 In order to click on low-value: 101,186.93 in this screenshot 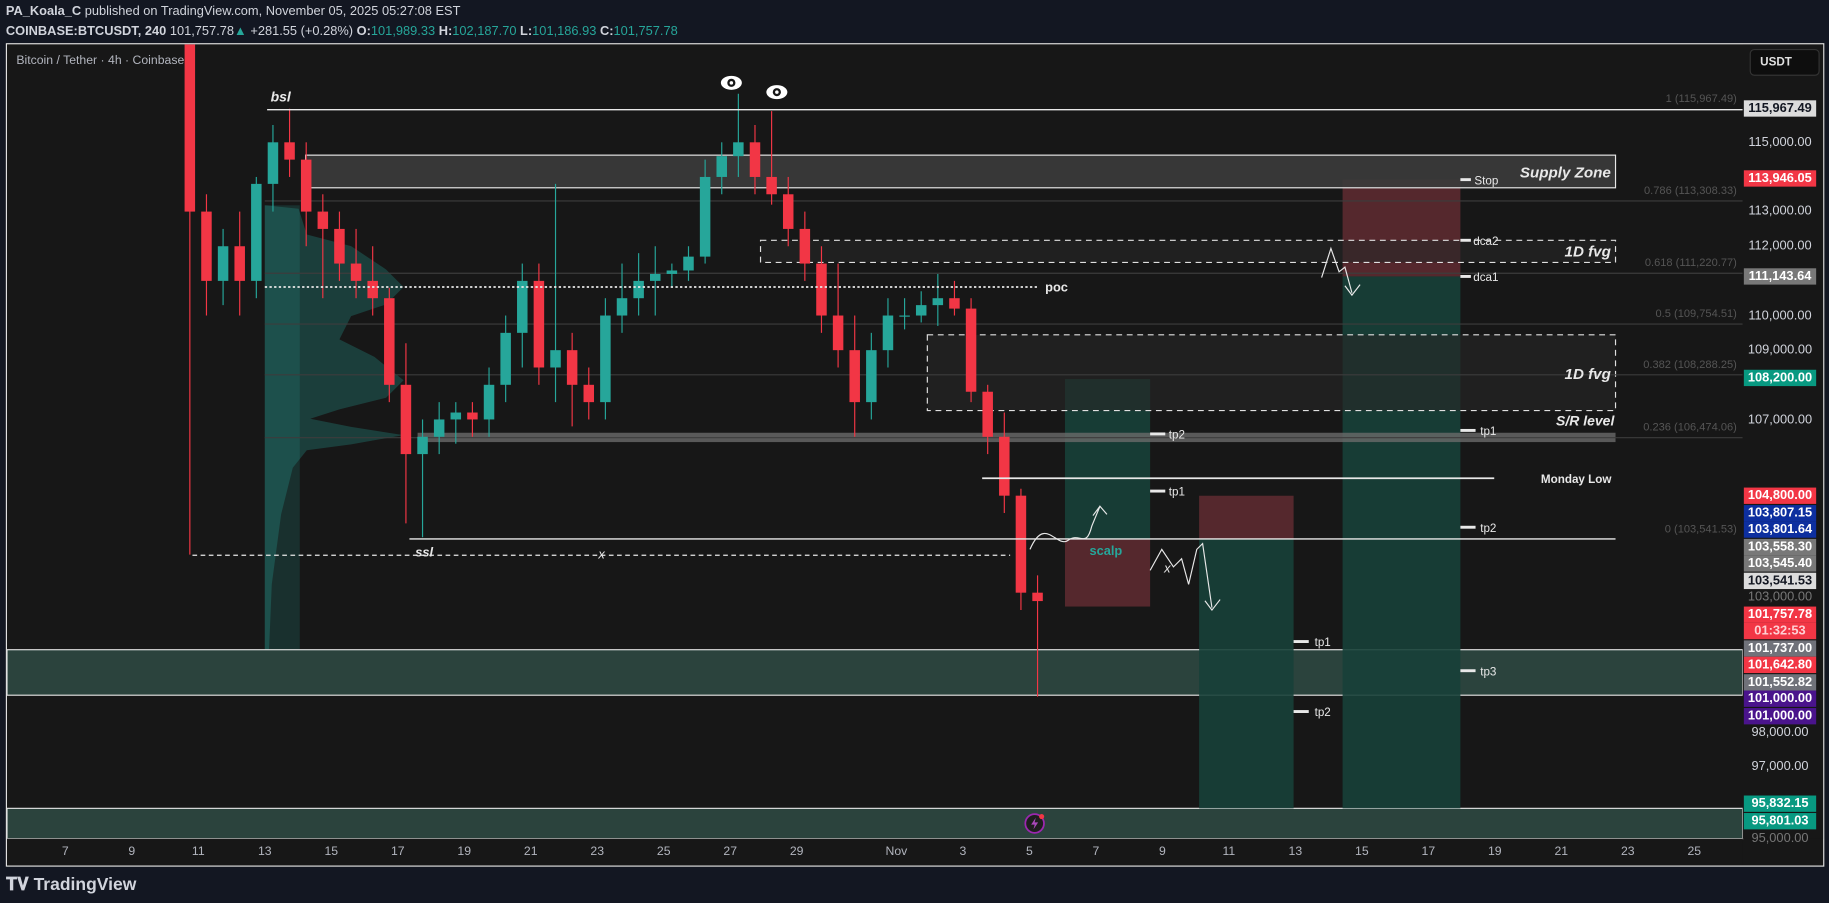, I will do `click(564, 31)`.